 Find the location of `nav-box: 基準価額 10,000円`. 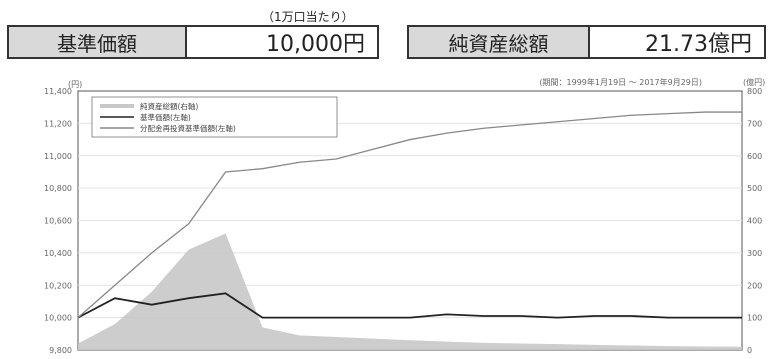

nav-box: 基準価額 10,000円 is located at coordinates (193, 42).